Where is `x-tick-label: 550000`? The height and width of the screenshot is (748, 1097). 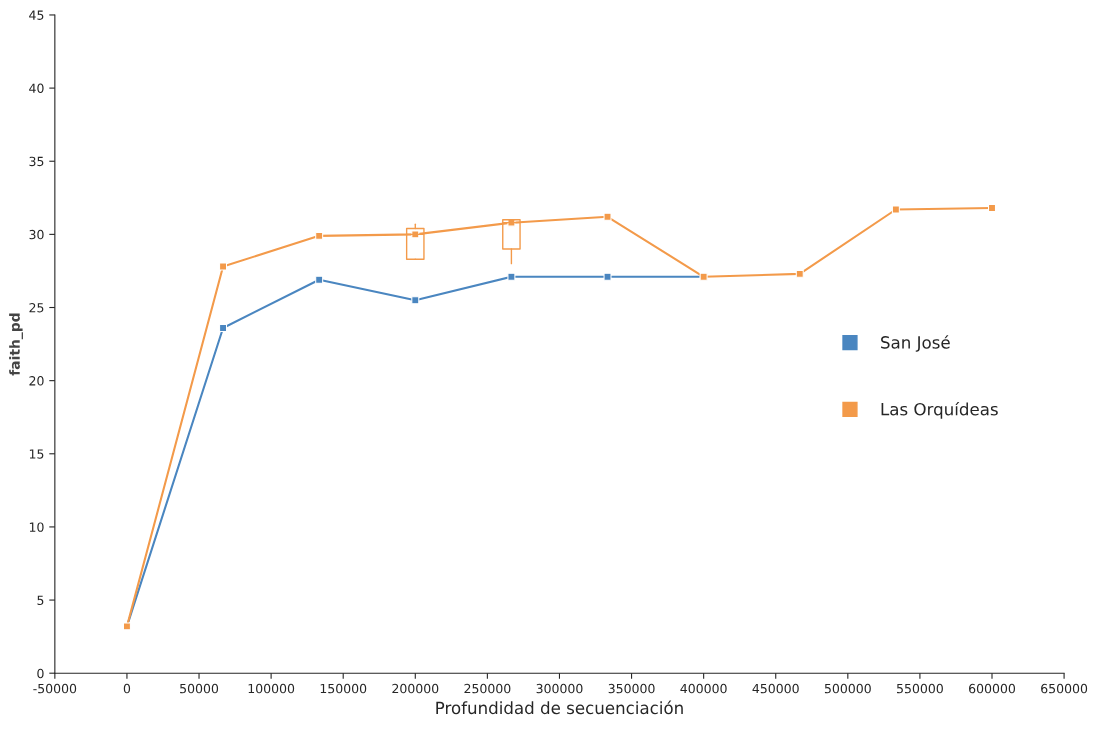 x-tick-label: 550000 is located at coordinates (920, 688).